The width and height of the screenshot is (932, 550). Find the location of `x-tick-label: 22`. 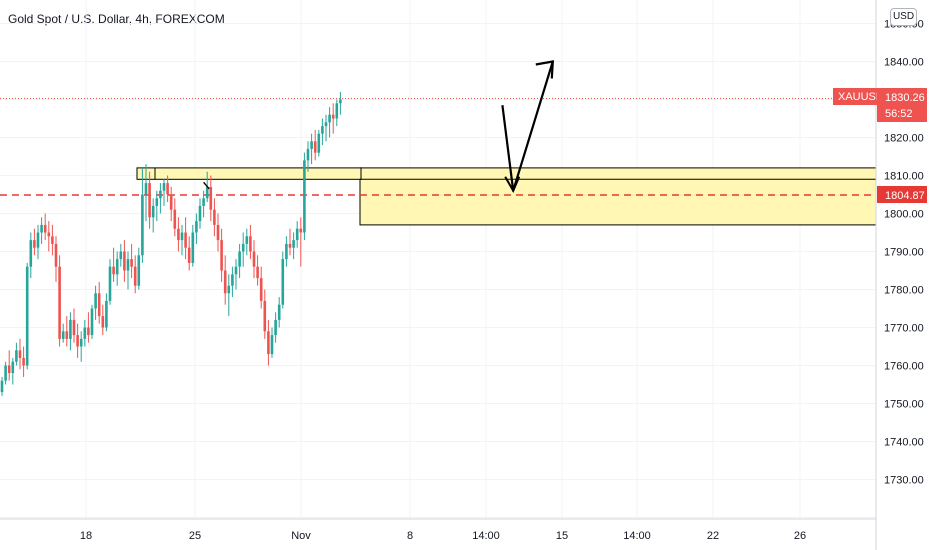

x-tick-label: 22 is located at coordinates (713, 536).